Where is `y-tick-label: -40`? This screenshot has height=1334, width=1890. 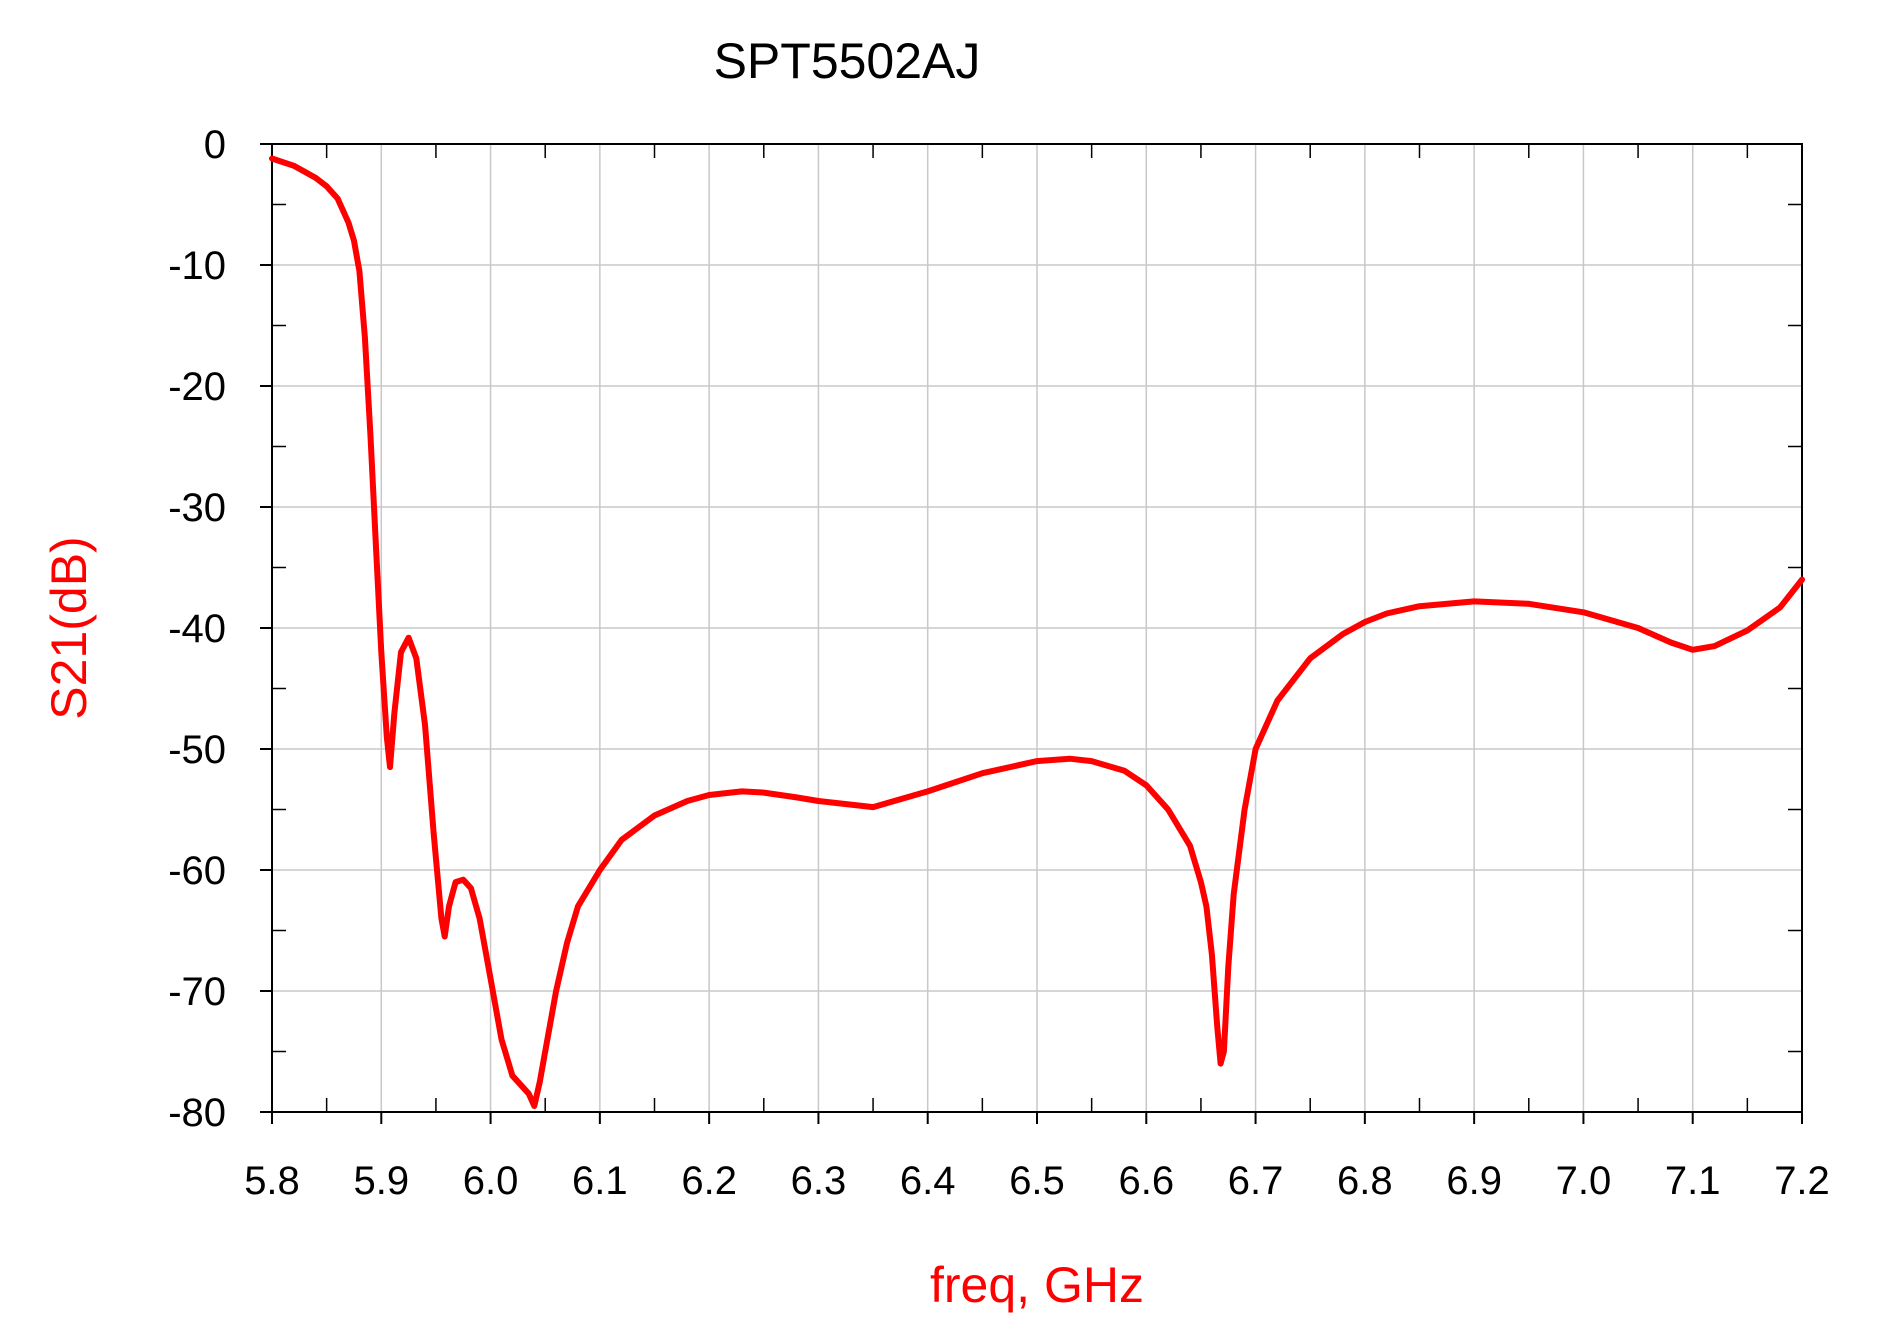
y-tick-label: -40 is located at coordinates (197, 629).